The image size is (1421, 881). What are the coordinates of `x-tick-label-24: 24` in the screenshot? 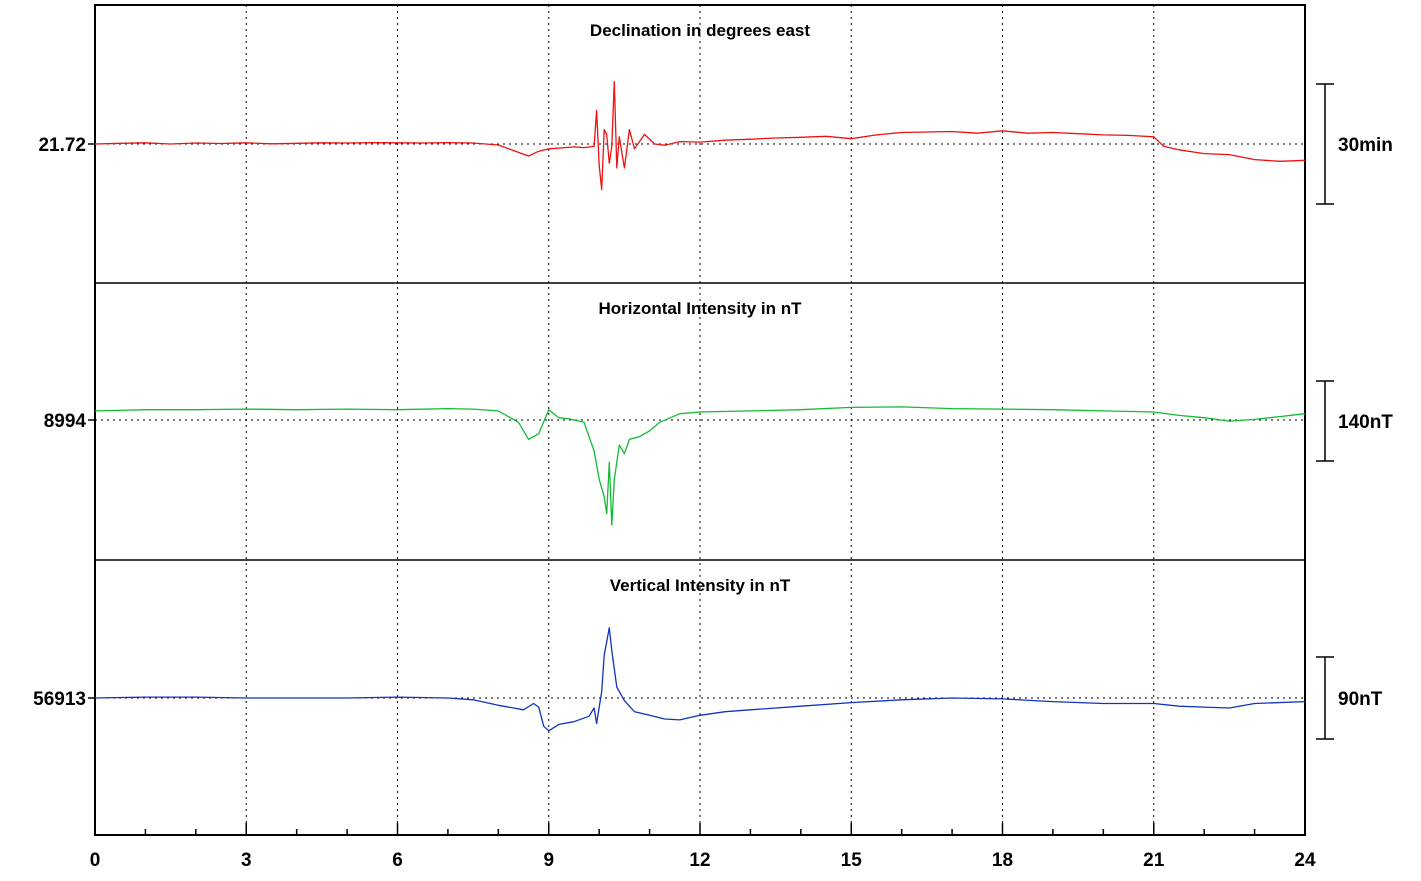 It's located at (1305, 860).